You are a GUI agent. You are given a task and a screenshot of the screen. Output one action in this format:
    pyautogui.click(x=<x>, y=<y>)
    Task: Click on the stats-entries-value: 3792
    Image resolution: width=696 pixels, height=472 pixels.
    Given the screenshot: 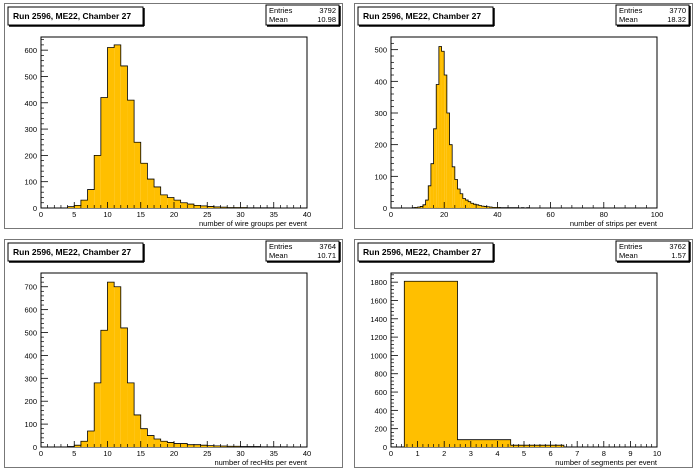 What is the action you would take?
    pyautogui.click(x=327, y=10)
    